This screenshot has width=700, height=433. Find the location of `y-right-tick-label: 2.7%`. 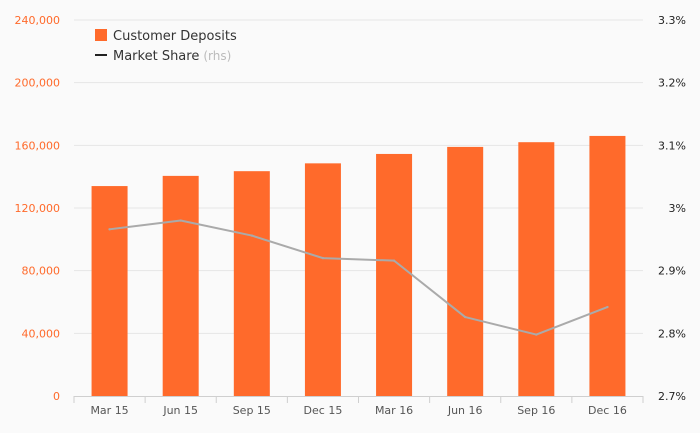

y-right-tick-label: 2.7% is located at coordinates (672, 396).